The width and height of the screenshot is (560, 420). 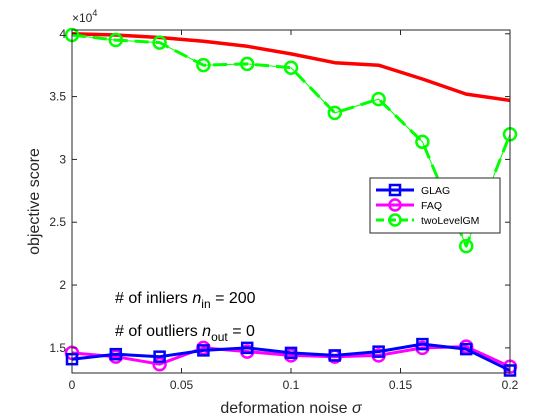 I want to click on legend-item-faq: FAQ, so click(x=409, y=205).